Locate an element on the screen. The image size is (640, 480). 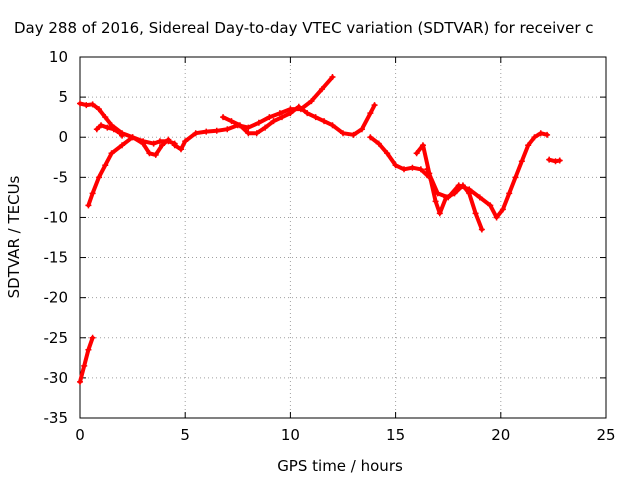
y-axis-label: SDTVAR / TECUs is located at coordinates (14, 236).